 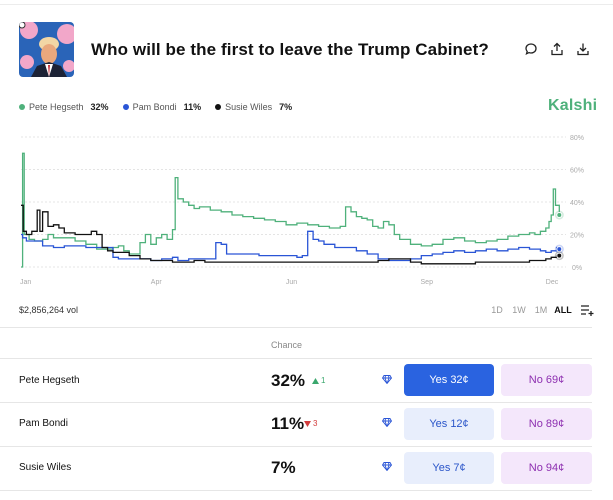 What do you see at coordinates (290, 234) in the screenshot?
I see `series-line-susie-wiles` at bounding box center [290, 234].